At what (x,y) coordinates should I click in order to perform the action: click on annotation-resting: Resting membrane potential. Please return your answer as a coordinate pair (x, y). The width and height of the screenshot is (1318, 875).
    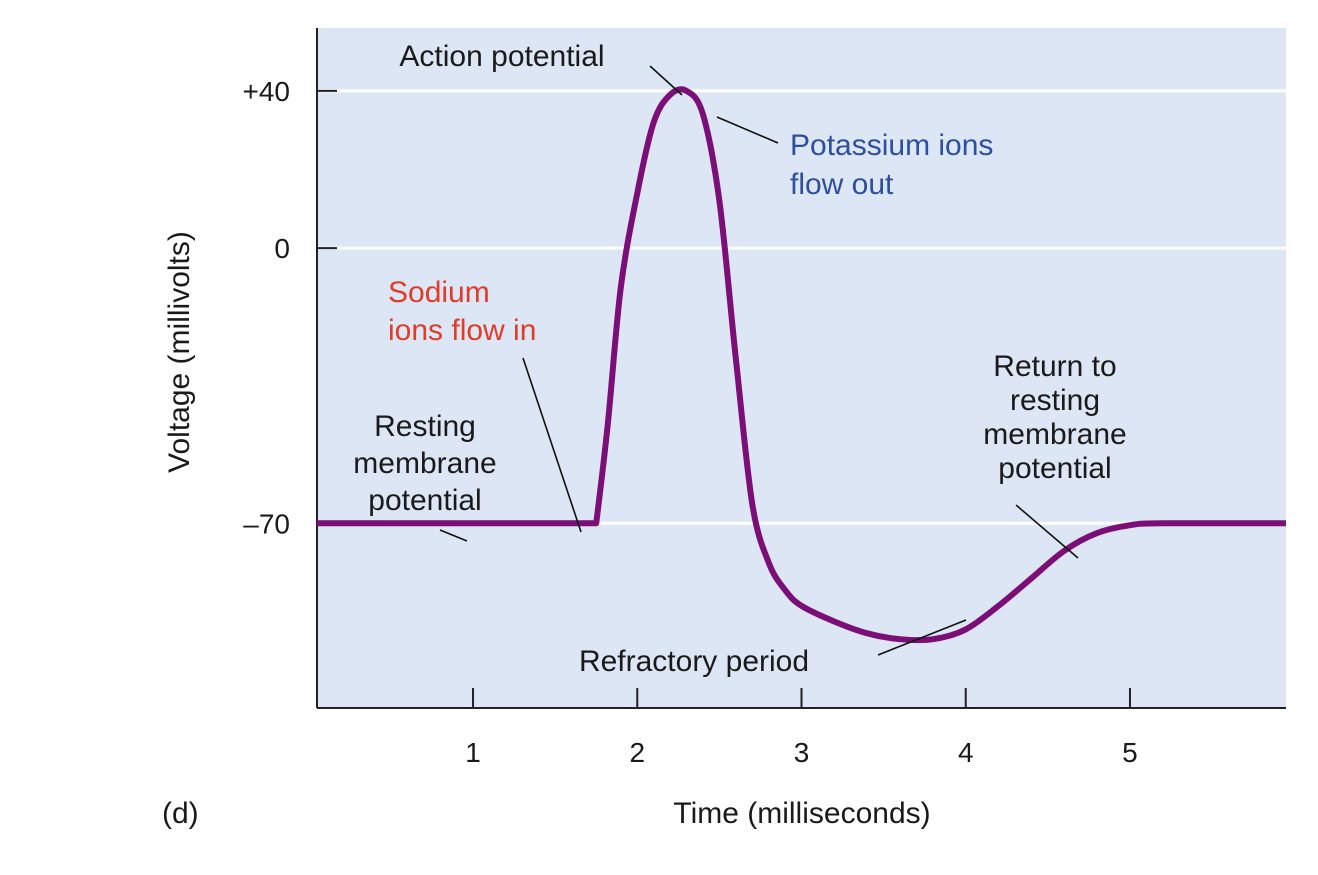
    Looking at the image, I should click on (424, 463).